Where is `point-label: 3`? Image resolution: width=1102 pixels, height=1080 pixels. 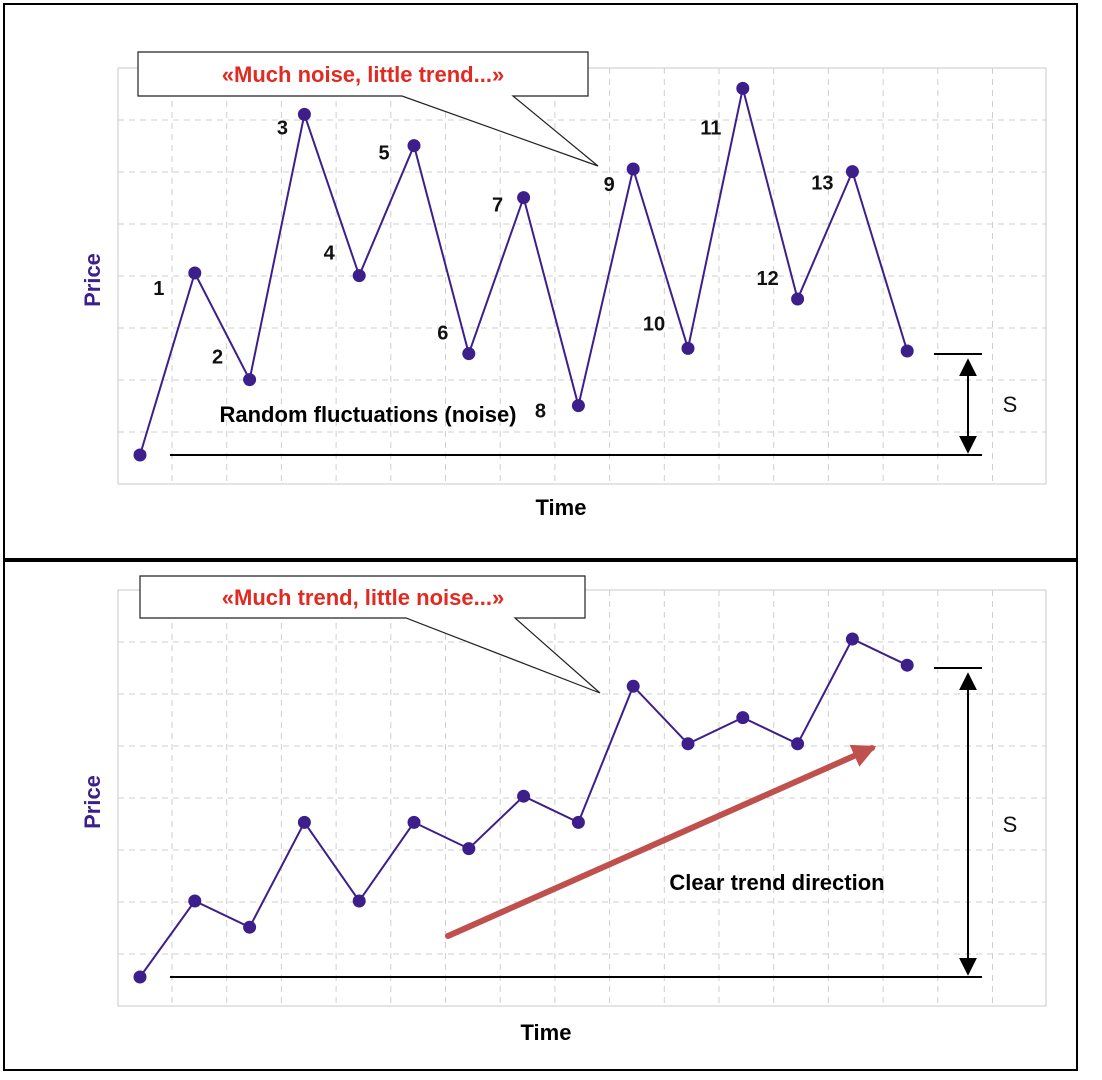 point-label: 3 is located at coordinates (282, 128).